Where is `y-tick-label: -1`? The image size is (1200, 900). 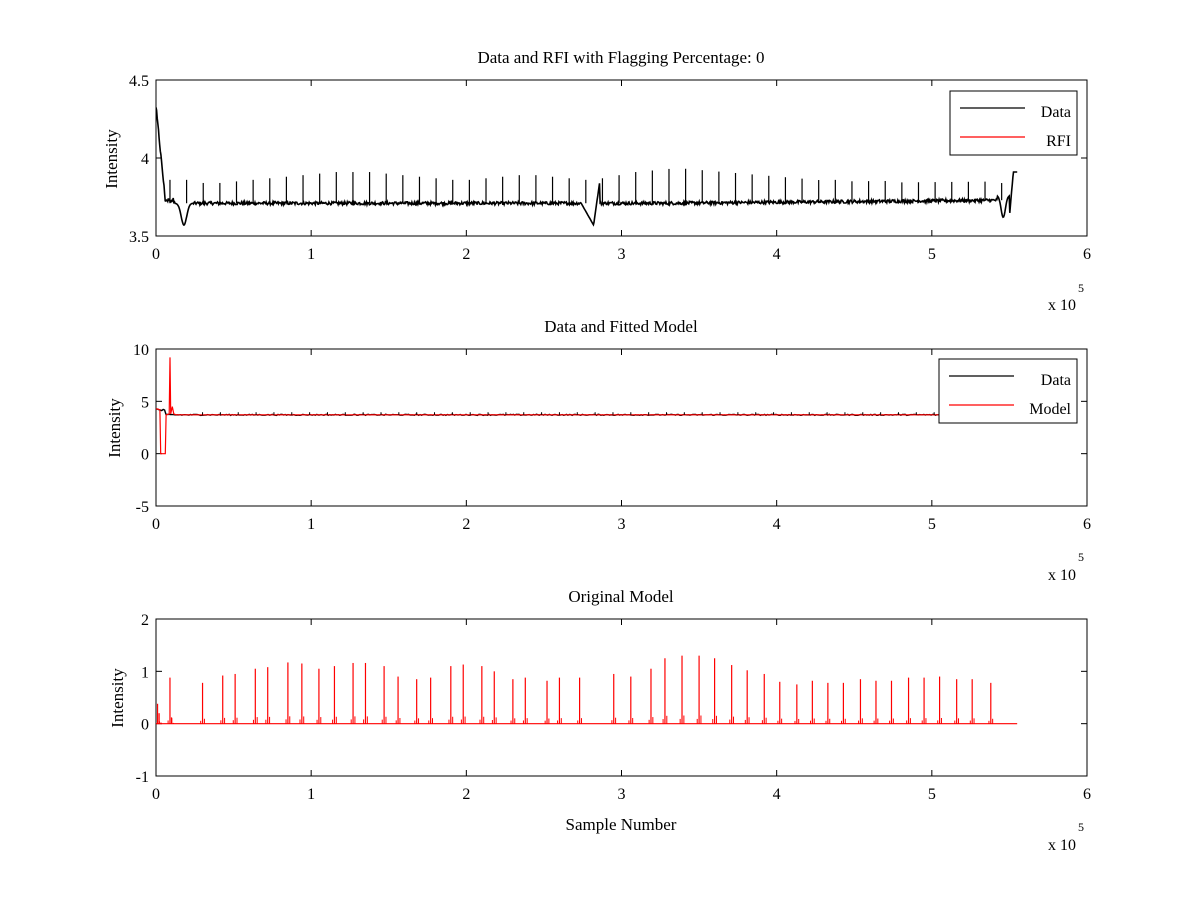 y-tick-label: -1 is located at coordinates (142, 777).